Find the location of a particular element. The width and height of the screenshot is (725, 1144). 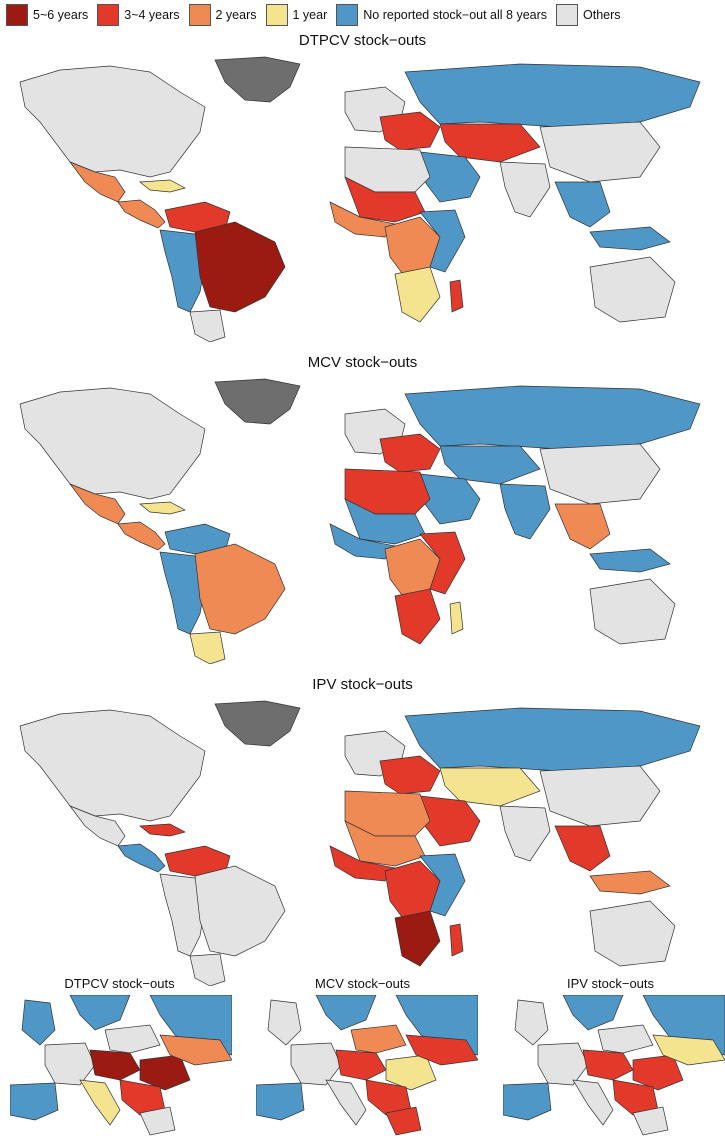

region-central is located at coordinates (115, 1065).